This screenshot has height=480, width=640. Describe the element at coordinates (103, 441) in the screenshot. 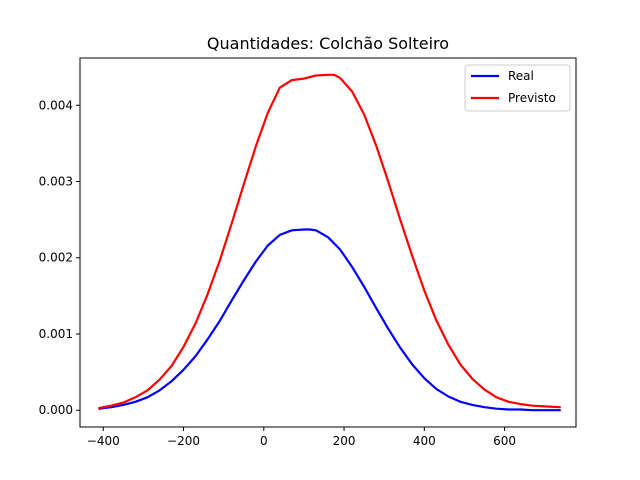

I see `x-tick-label: −400` at that location.